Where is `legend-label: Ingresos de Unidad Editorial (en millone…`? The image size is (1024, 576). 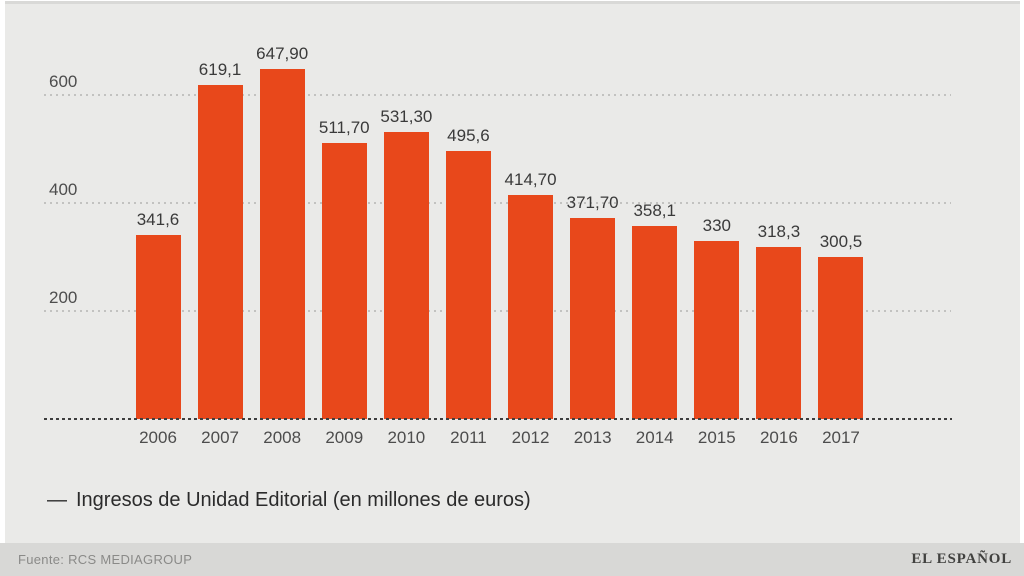
legend-label: Ingresos de Unidad Editorial (en millone… is located at coordinates (303, 500).